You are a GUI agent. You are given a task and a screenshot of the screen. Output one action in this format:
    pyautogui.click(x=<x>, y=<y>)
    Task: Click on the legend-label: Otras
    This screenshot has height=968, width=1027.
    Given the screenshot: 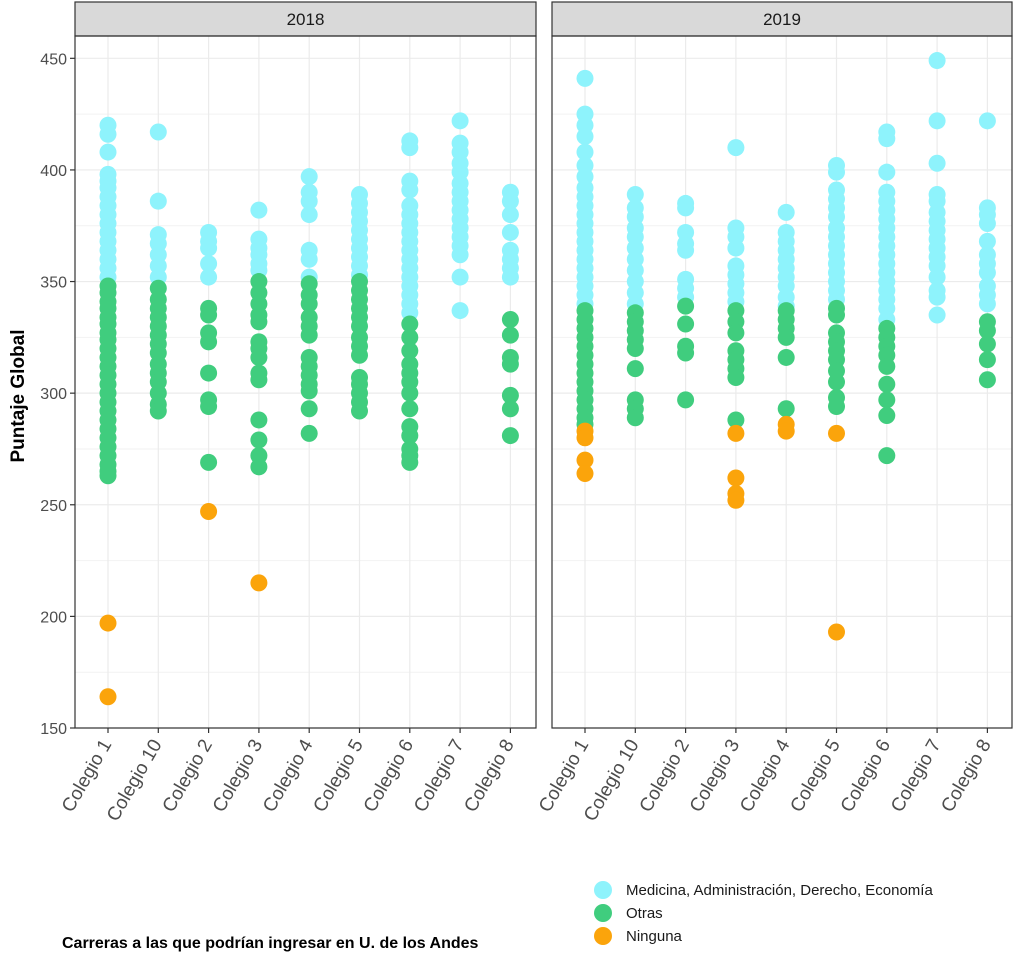 What is the action you would take?
    pyautogui.click(x=644, y=913)
    